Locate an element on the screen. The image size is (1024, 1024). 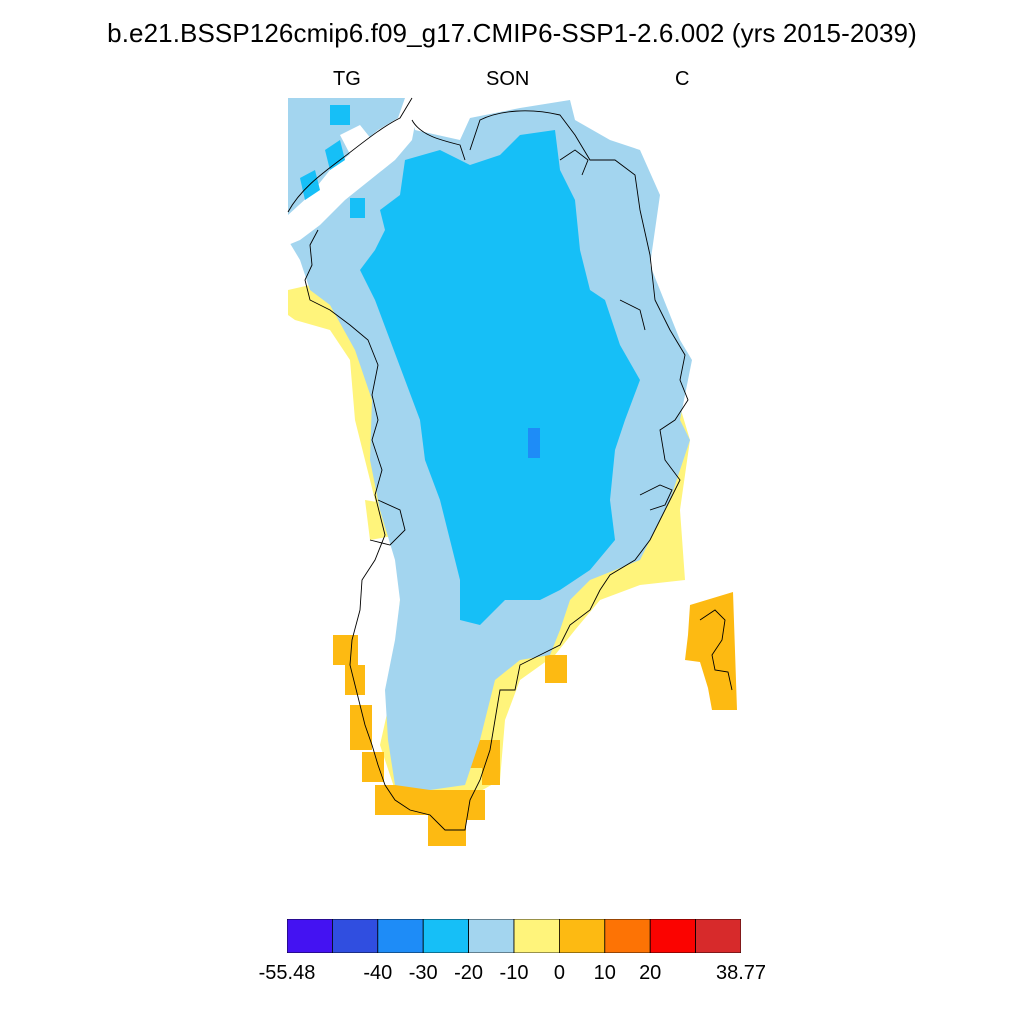
band-below-neg30 is located at coordinates (534, 443).